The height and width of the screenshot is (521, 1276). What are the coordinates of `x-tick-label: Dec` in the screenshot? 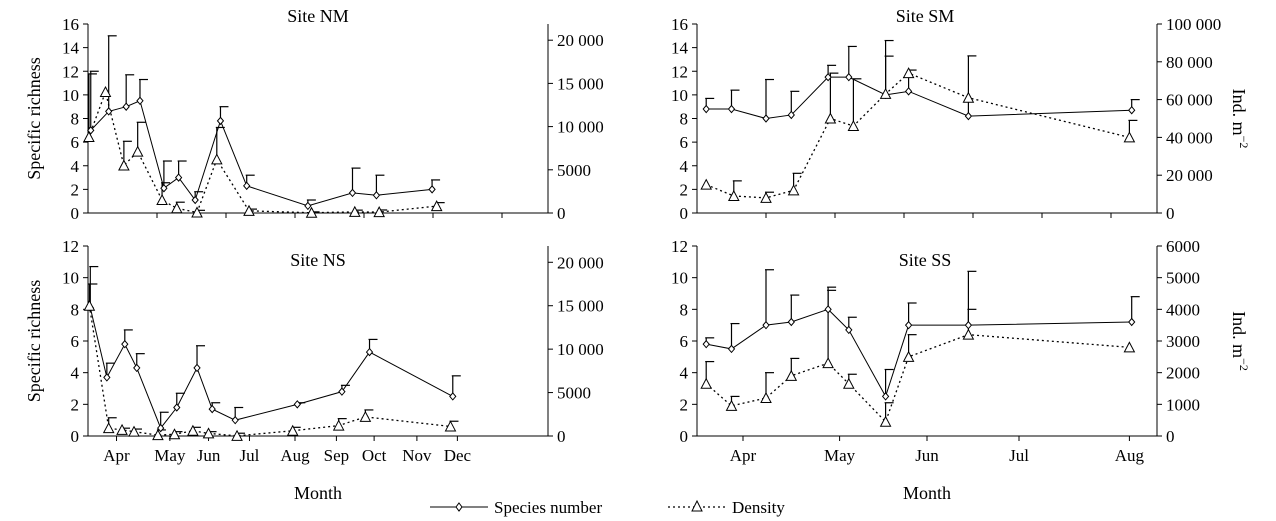 It's located at (458, 455).